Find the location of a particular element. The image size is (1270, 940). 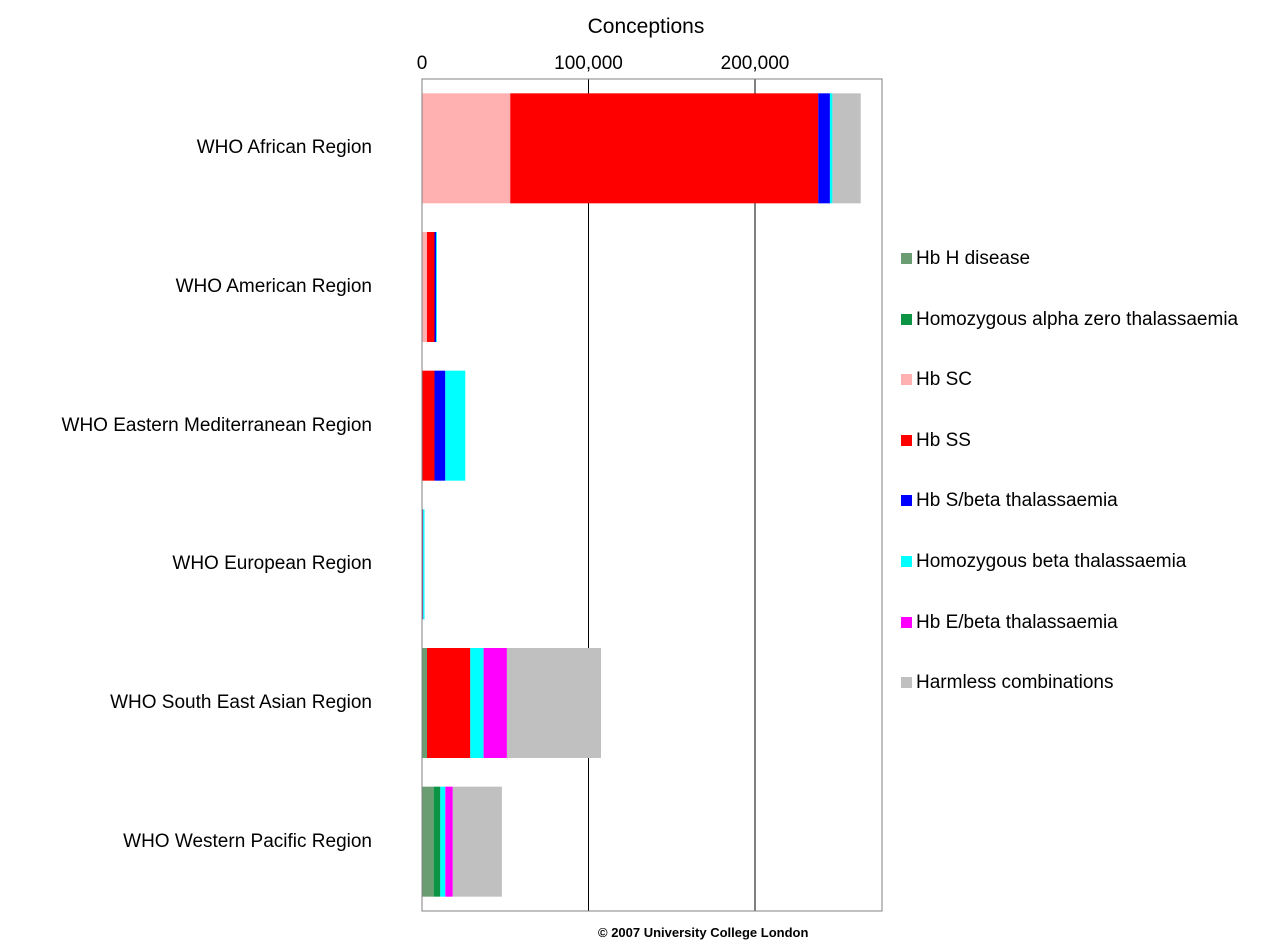

gridlines is located at coordinates (672, 495).